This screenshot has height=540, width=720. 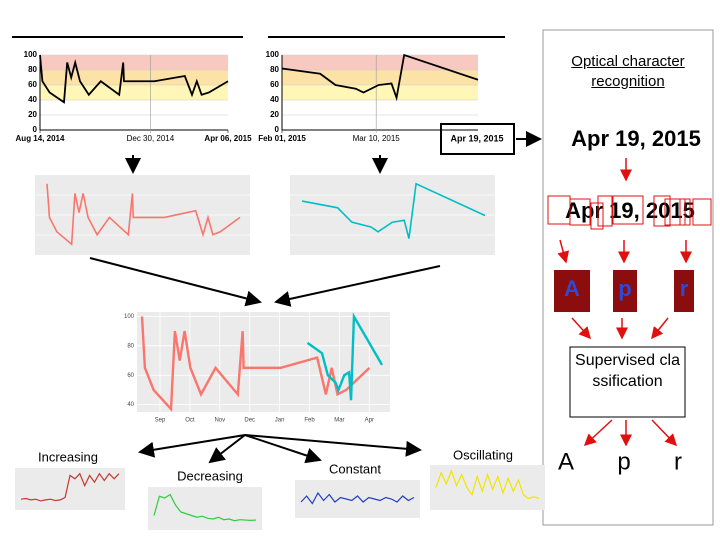 What do you see at coordinates (355, 468) in the screenshot?
I see `pattern-label: Constant` at bounding box center [355, 468].